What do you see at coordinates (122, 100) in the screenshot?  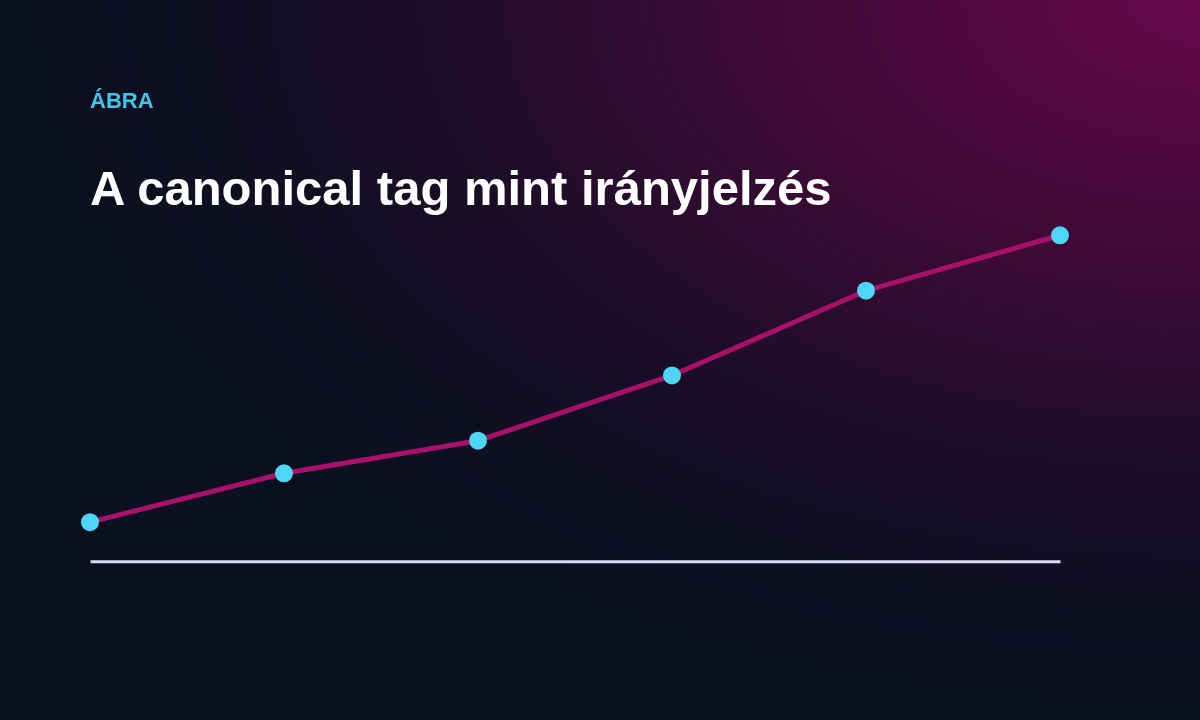 I see `chart-subtitle: ÁBRA` at bounding box center [122, 100].